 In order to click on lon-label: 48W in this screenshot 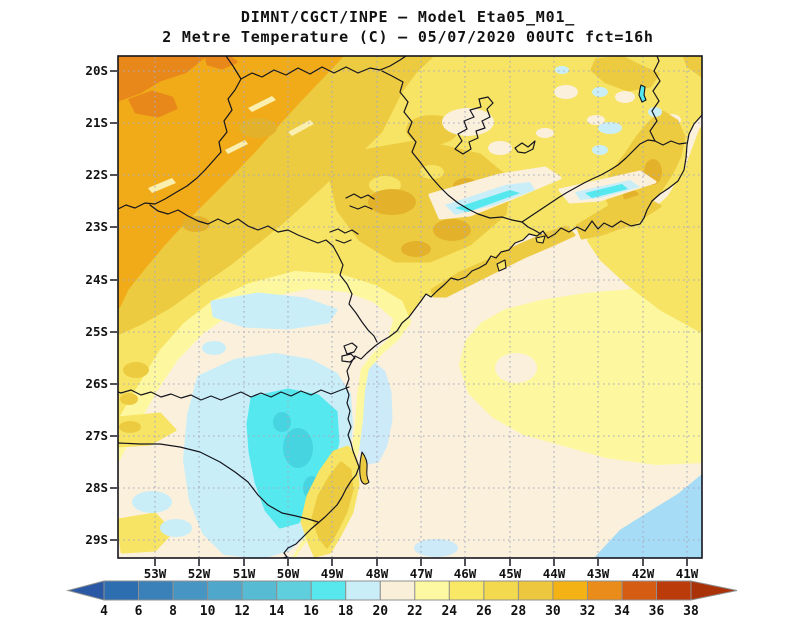, I will do `click(377, 573)`.